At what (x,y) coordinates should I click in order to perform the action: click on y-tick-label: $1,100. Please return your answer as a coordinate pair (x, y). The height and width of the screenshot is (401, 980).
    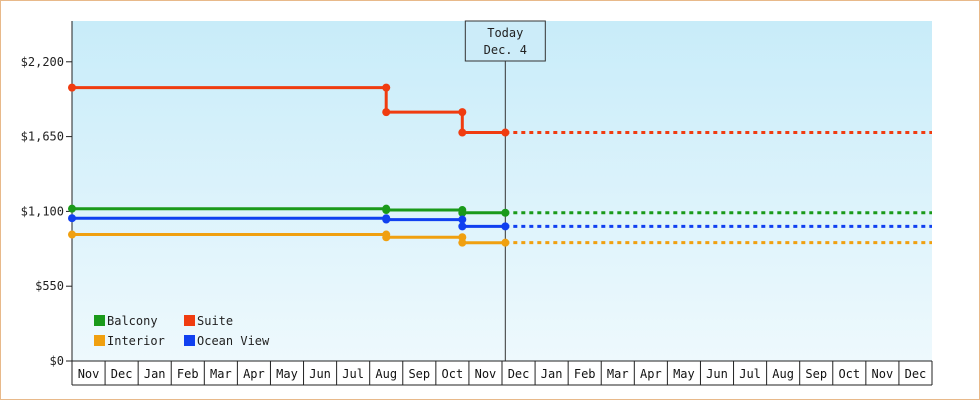
    Looking at the image, I should click on (42, 211).